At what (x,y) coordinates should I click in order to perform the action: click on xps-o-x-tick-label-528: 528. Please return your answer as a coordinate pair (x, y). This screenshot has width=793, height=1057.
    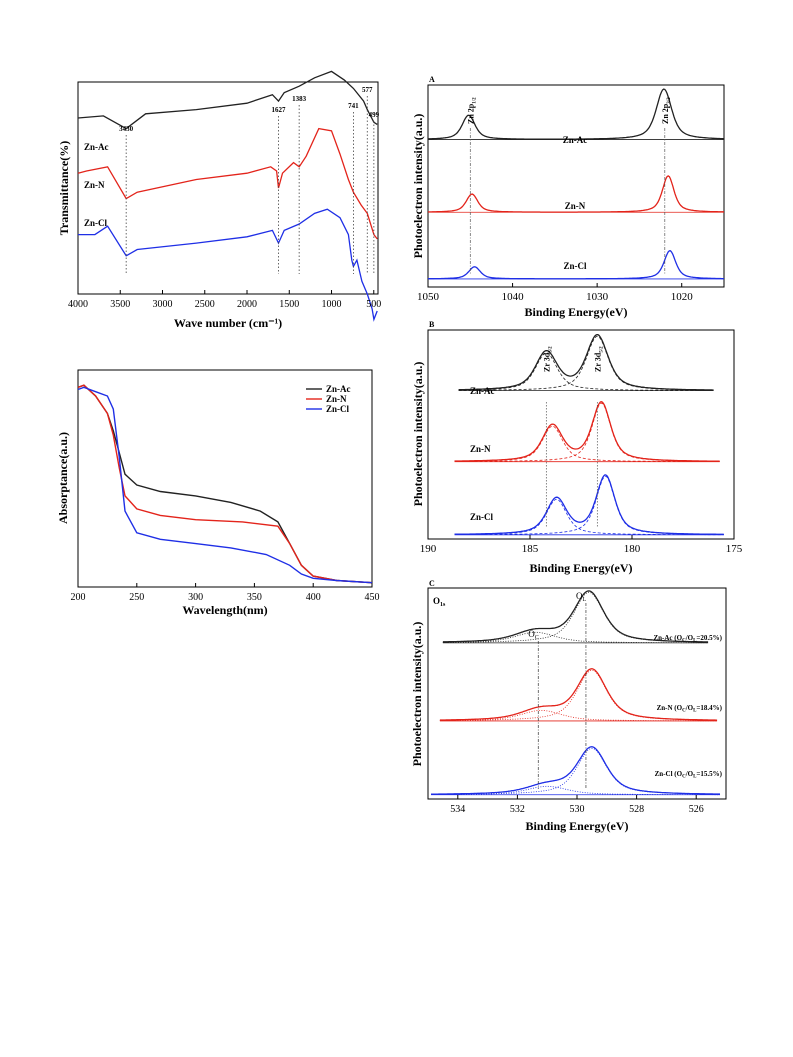
    Looking at the image, I should click on (636, 809).